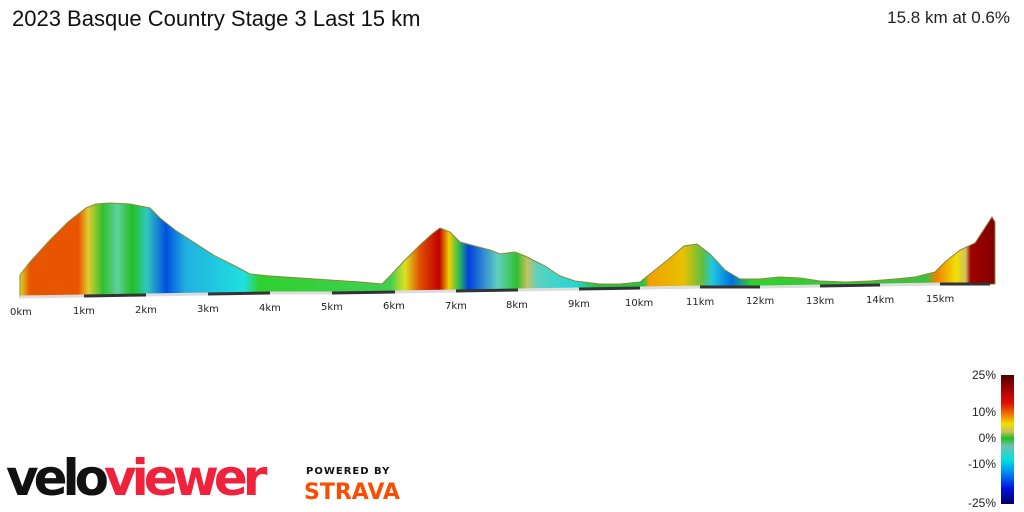  What do you see at coordinates (352, 492) in the screenshot?
I see `strava-logo: STRAVA` at bounding box center [352, 492].